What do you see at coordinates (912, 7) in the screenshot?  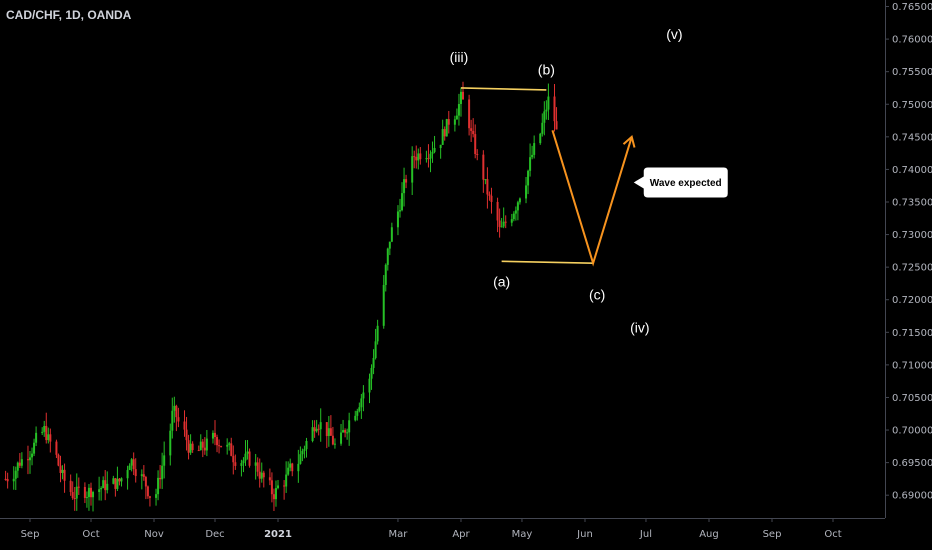 I see `price-tick-label: 0.76500` at bounding box center [912, 7].